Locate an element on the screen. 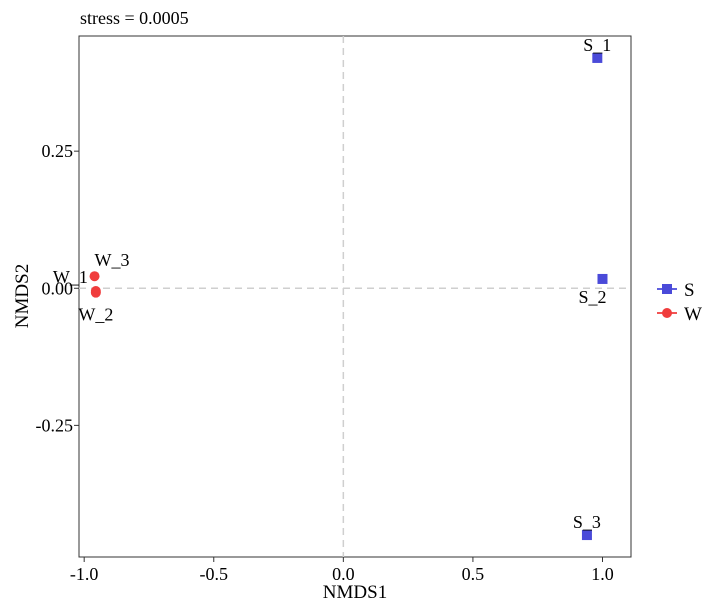 The height and width of the screenshot is (605, 702). x-tick-label: -1.0 is located at coordinates (84, 574).